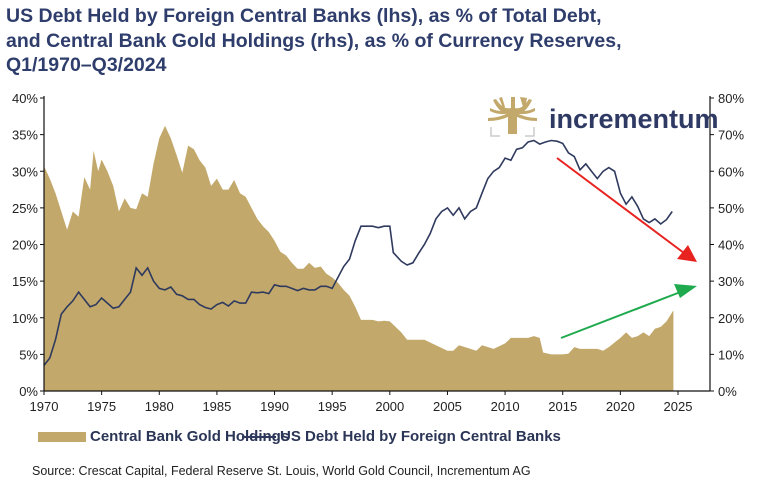 Image resolution: width=765 pixels, height=495 pixels. Describe the element at coordinates (25, 281) in the screenshot. I see `y-left-tick-label: 15%` at that location.